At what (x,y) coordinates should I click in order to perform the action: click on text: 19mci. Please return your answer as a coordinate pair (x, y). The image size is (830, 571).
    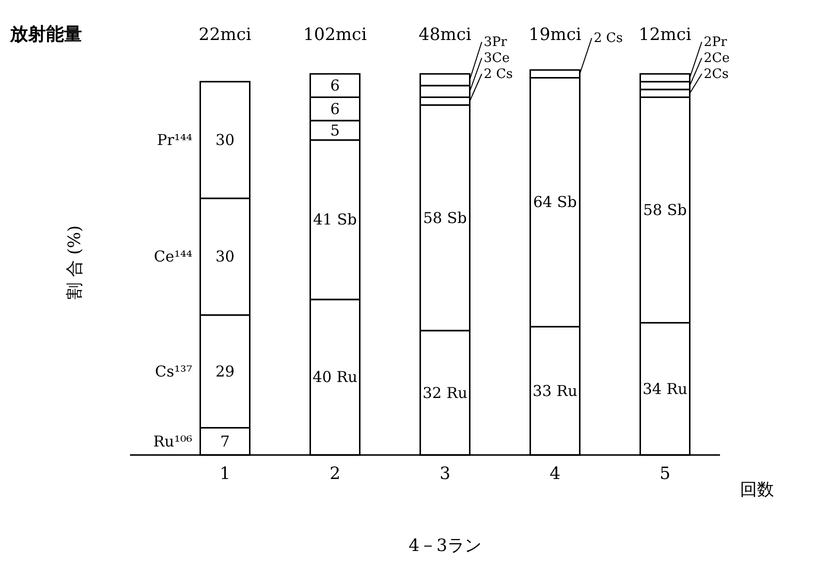
    Looking at the image, I should click on (555, 35).